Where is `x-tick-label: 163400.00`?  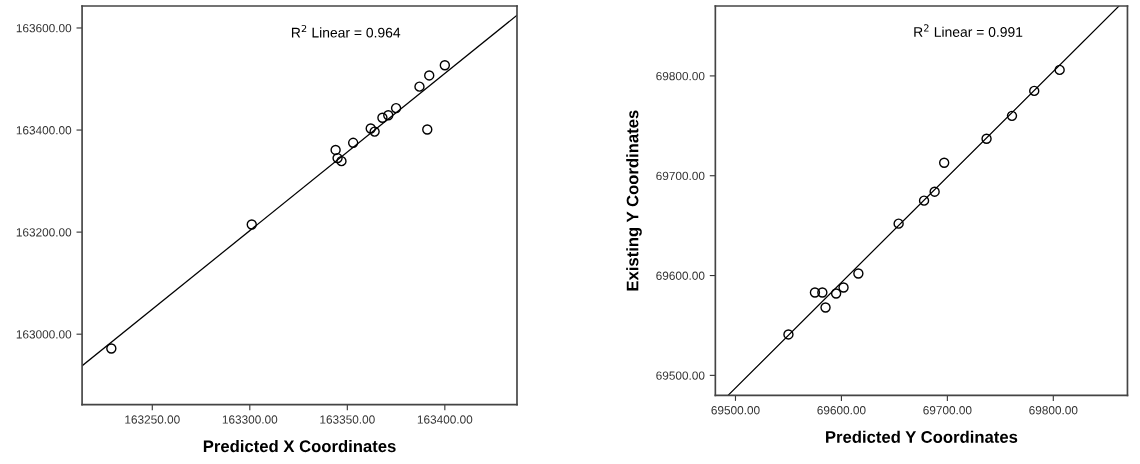
x-tick-label: 163400.00 is located at coordinates (445, 419).